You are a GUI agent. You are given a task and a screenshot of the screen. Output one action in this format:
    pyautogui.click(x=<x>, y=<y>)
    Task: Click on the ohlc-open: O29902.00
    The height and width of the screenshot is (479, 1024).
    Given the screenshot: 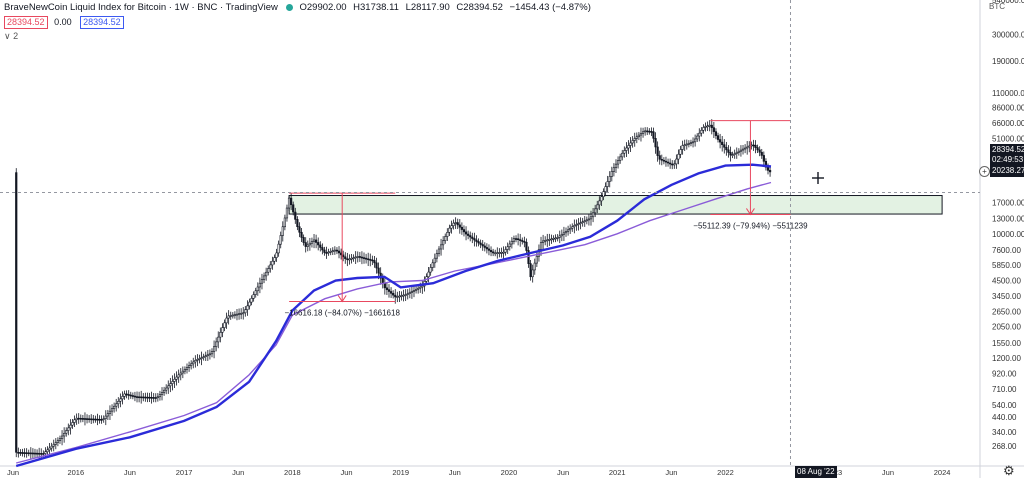 What is the action you would take?
    pyautogui.click(x=323, y=7)
    